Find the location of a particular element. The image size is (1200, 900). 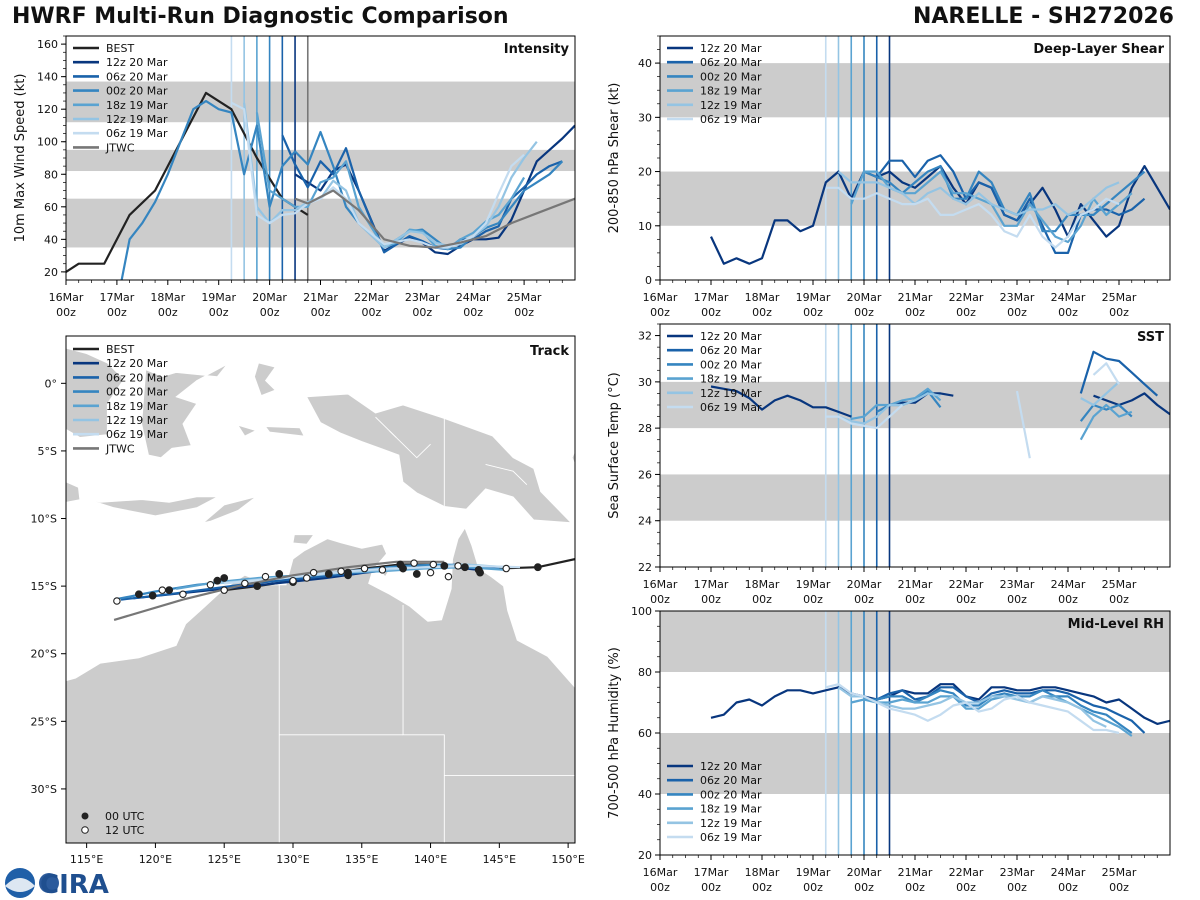

y-tick-label: 32 is located at coordinates (645, 336).